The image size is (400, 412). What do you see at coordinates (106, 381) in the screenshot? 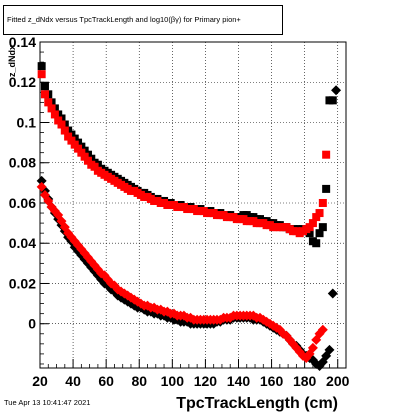
I see `x-tick-label: 60` at bounding box center [106, 381].